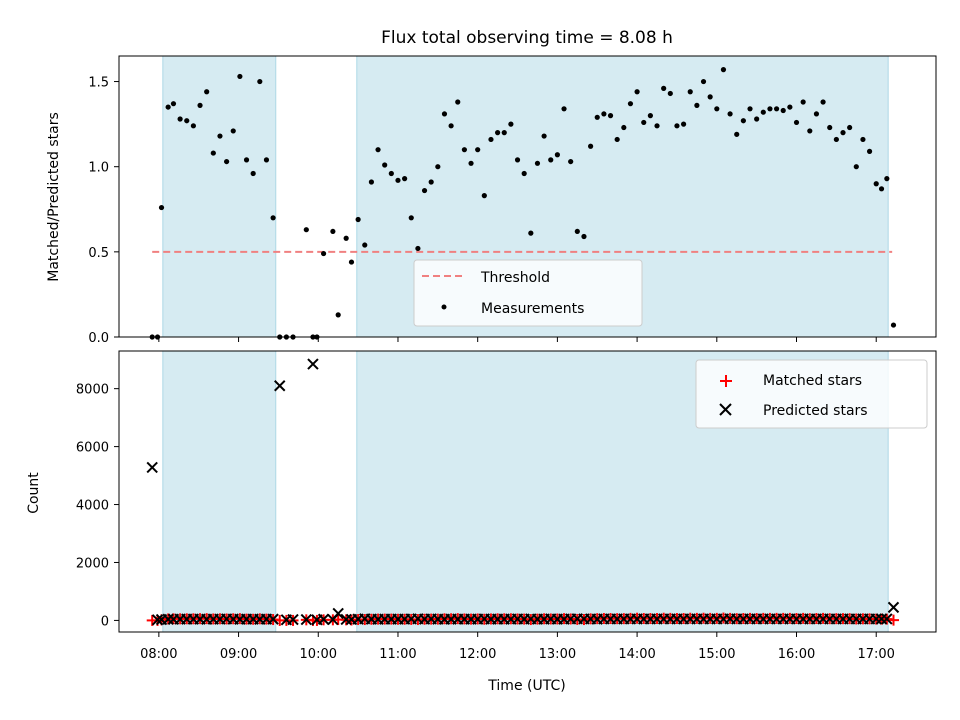 This screenshot has height=720, width=960. I want to click on chart-title: Flux total observing time = 8.08 h, so click(527, 38).